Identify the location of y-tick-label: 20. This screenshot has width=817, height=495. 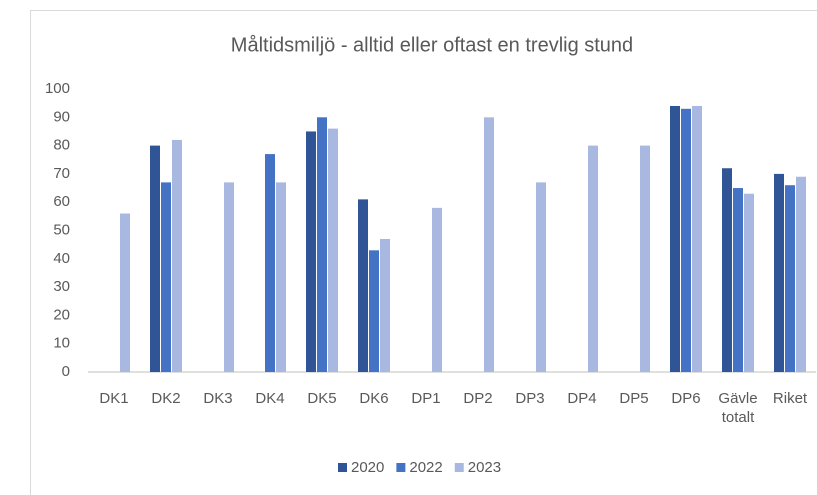
(61, 314).